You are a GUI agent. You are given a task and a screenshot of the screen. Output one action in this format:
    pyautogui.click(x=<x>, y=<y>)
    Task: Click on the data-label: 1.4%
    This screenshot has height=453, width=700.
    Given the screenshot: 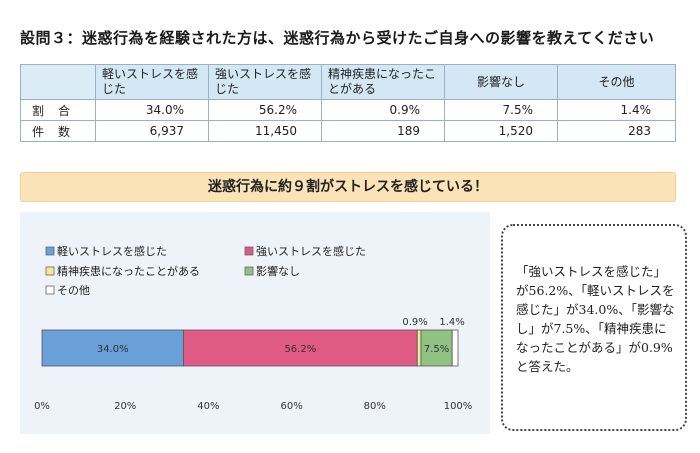 What is the action you would take?
    pyautogui.click(x=451, y=322)
    